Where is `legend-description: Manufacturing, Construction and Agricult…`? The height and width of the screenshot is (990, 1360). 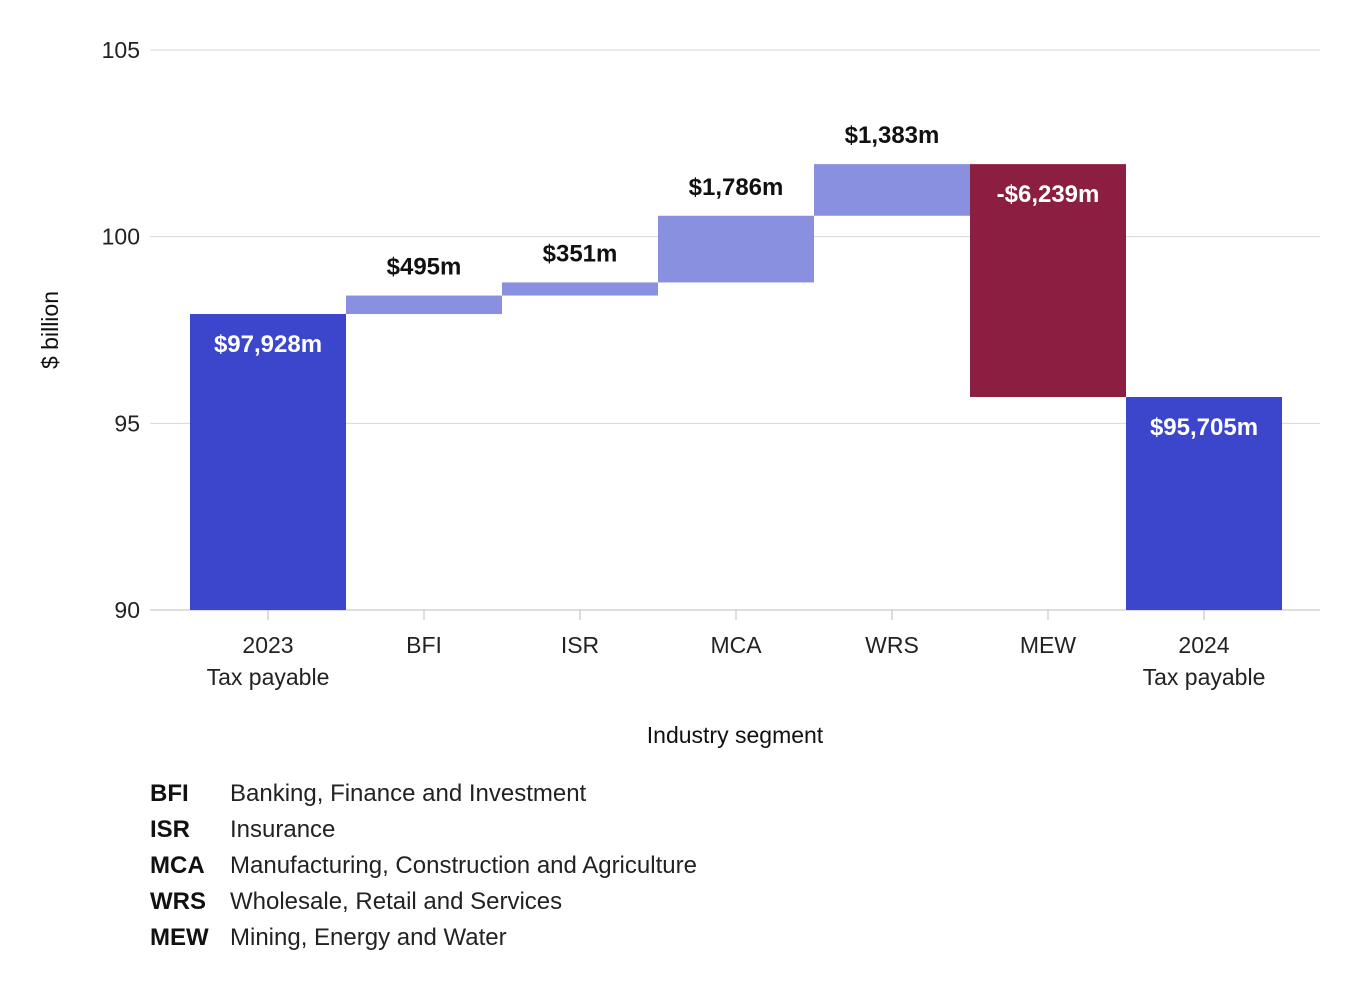 legend-description: Manufacturing, Construction and Agricult… is located at coordinates (463, 865).